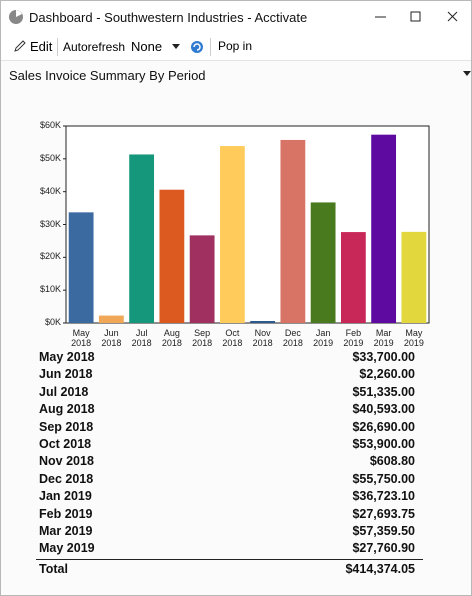 This screenshot has width=472, height=596. What do you see at coordinates (227, 462) in the screenshot?
I see `table-row: Nov 2018 $608.80` at bounding box center [227, 462].